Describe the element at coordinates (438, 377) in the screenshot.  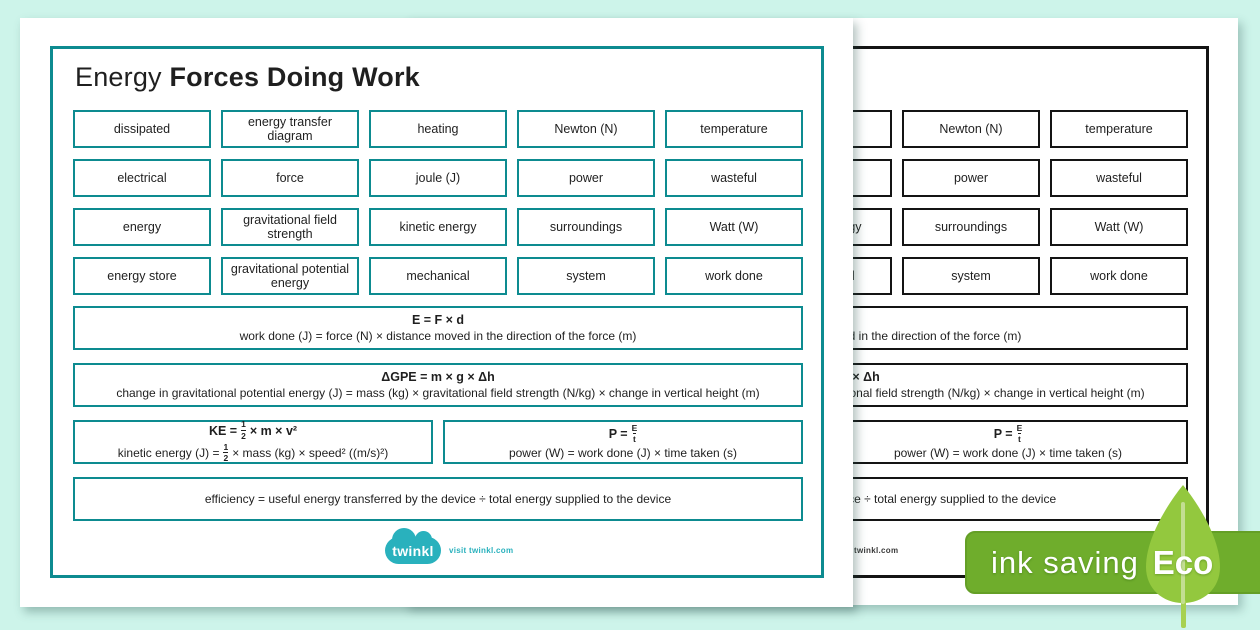
I see `gpe-formula: ΔGPE = m × g × Δh` at that location.